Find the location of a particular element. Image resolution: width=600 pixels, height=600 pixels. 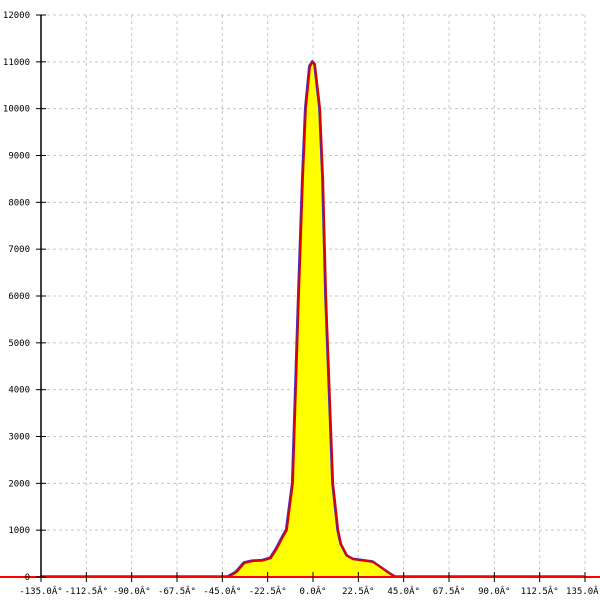

x-tick-label: -45.0Â° is located at coordinates (222, 591).